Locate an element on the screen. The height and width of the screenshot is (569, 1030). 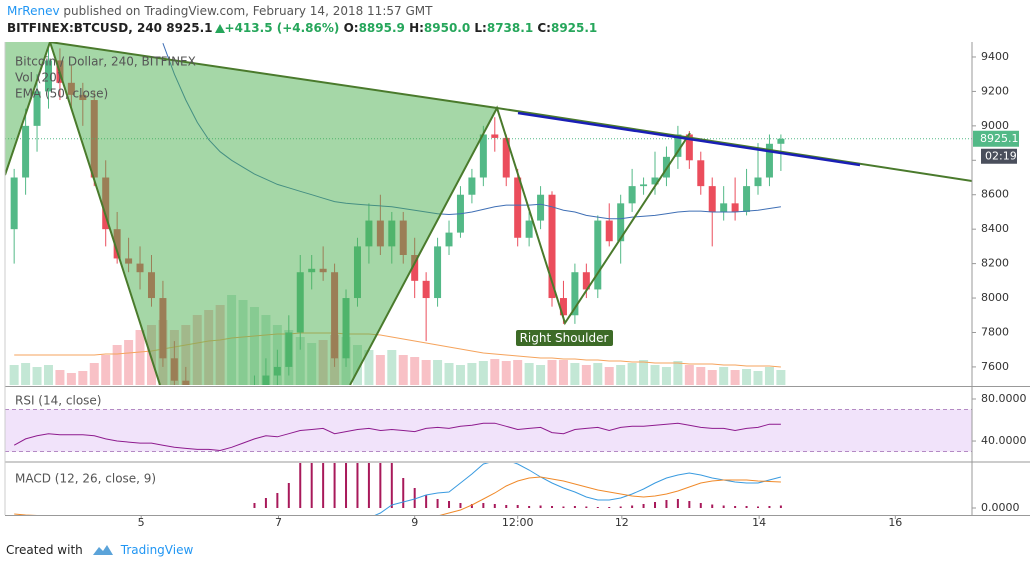
y-tick-label: 9200 is located at coordinates (995, 90).